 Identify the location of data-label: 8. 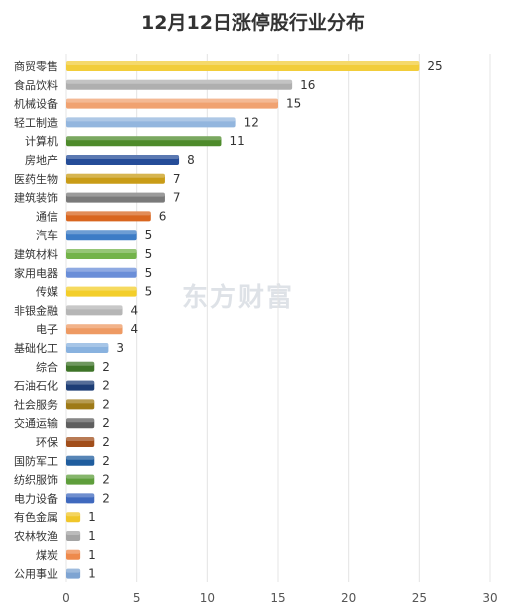
(191, 160).